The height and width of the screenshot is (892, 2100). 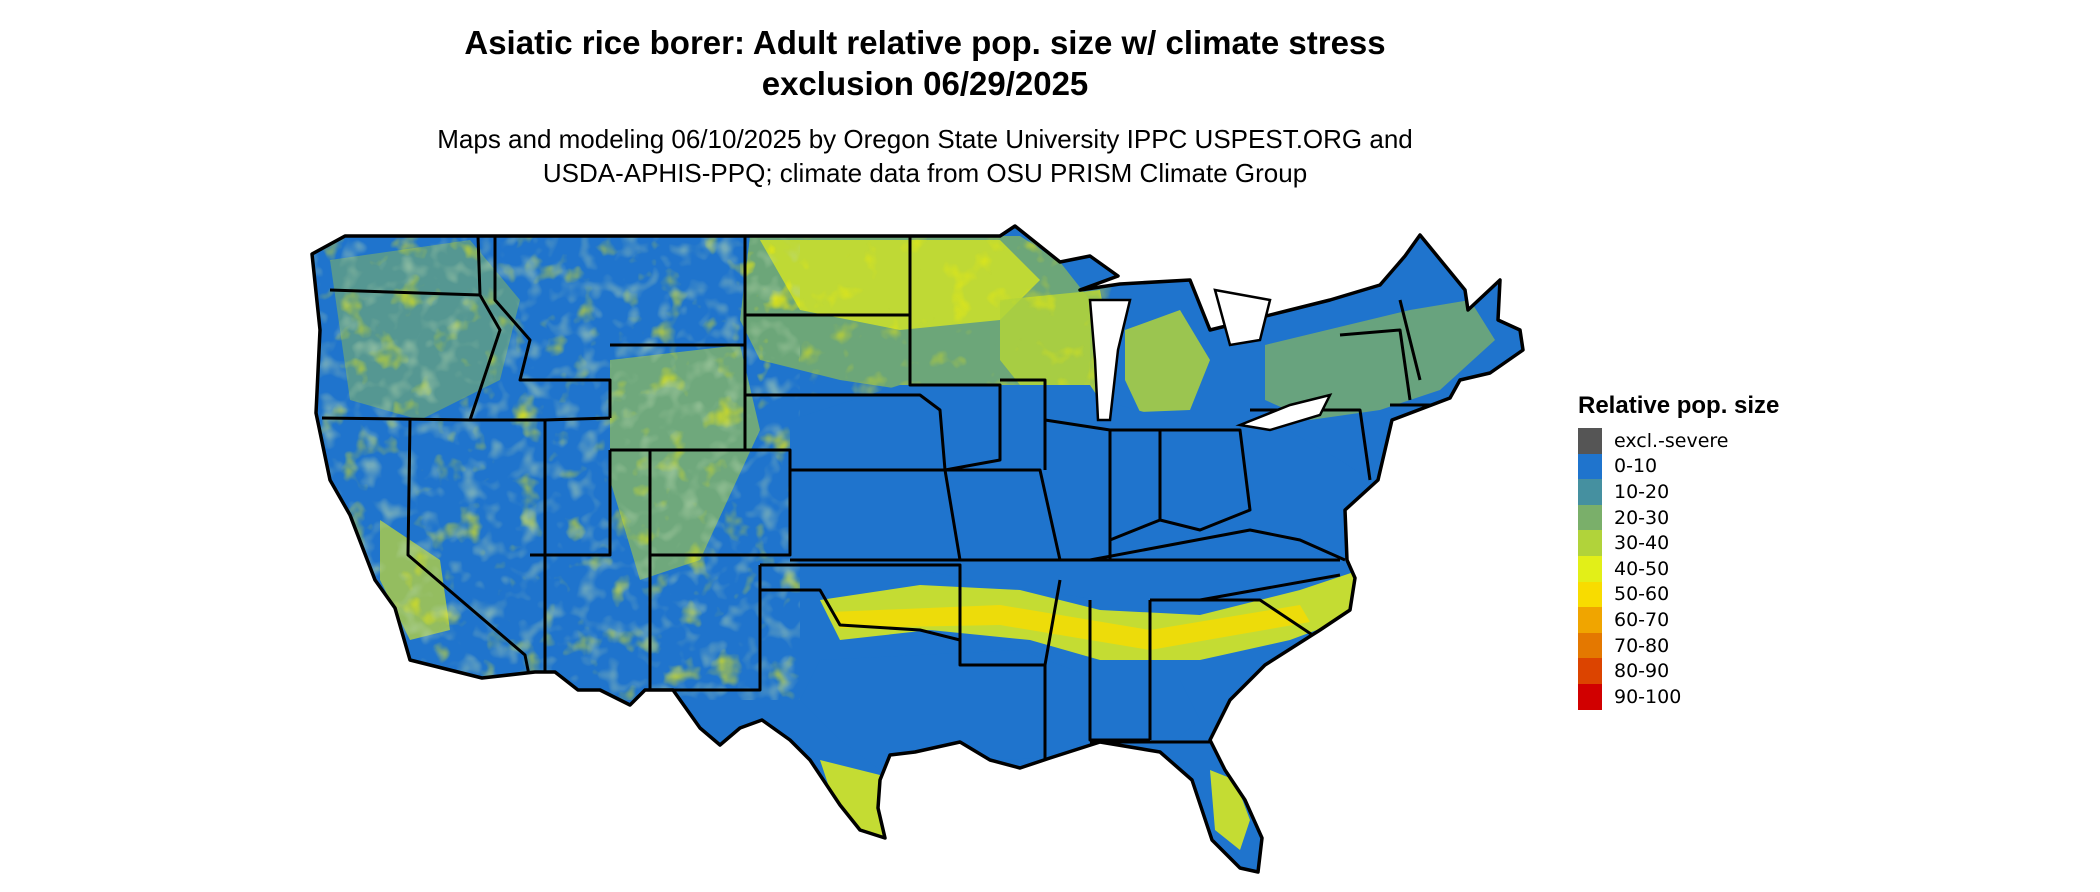 I want to click on border-ky-va, so click(x=1217, y=545).